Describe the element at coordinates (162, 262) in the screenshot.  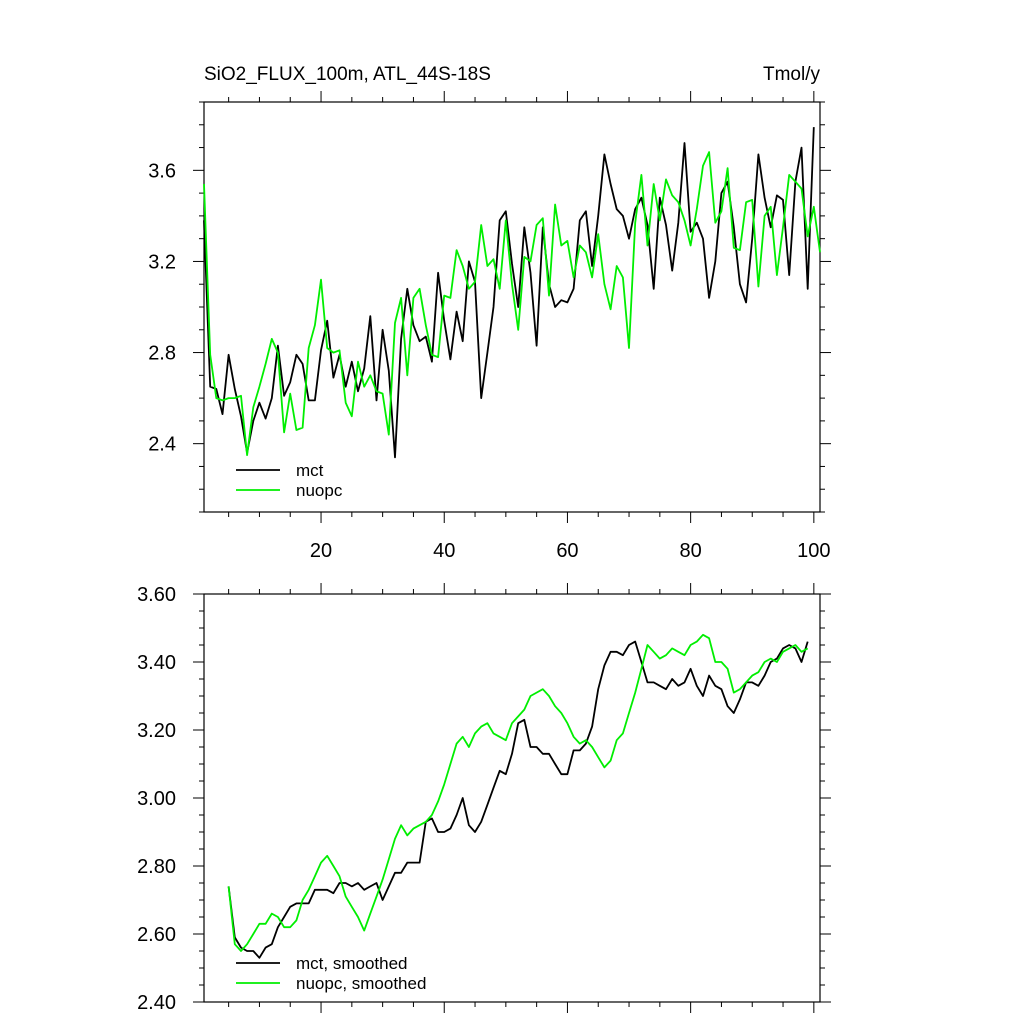
I see `y-tick-label: 3.2` at that location.